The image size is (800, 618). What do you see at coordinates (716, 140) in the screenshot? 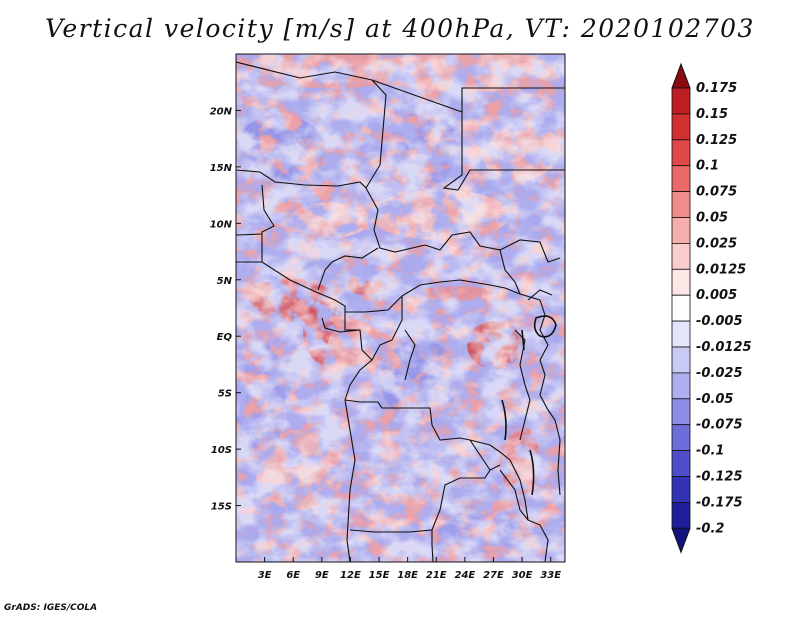
I see `colorbar-label: 0.125` at bounding box center [716, 140].